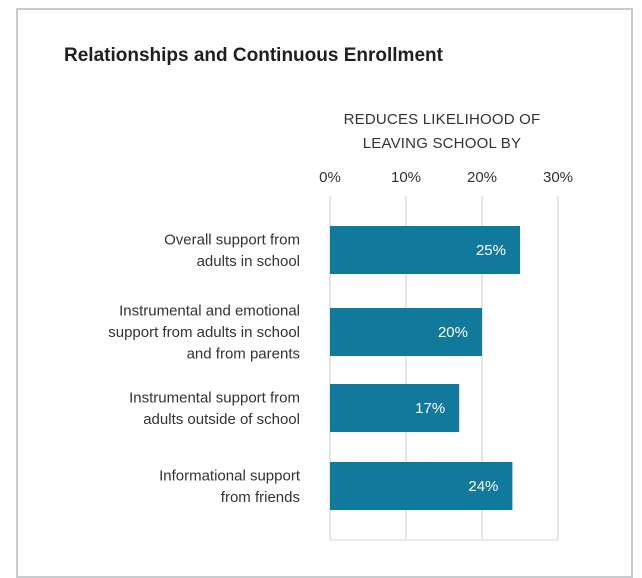  I want to click on chart-title: Relationships and Continuous Enrollment, so click(253, 55).